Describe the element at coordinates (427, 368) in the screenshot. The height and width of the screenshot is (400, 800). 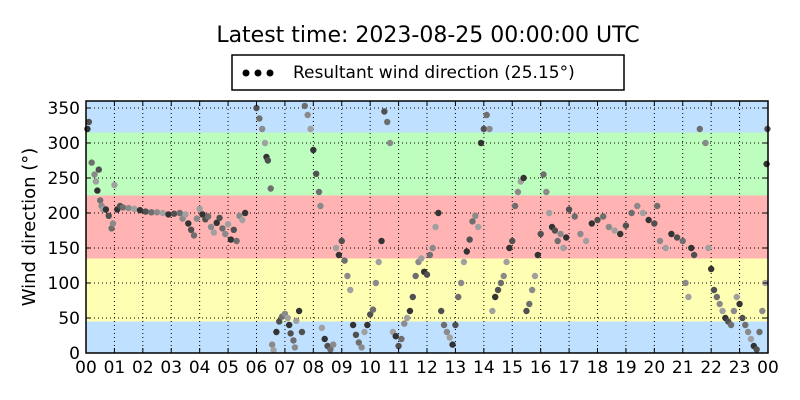
I see `x-tick-label: 12` at that location.